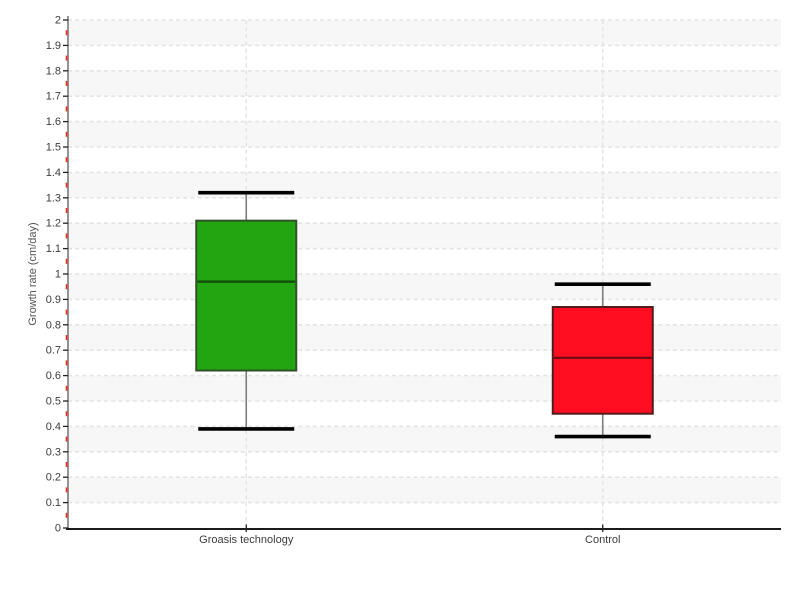 This screenshot has width=800, height=600. Describe the element at coordinates (53, 300) in the screenshot. I see `y-tick-label: 0.9` at that location.